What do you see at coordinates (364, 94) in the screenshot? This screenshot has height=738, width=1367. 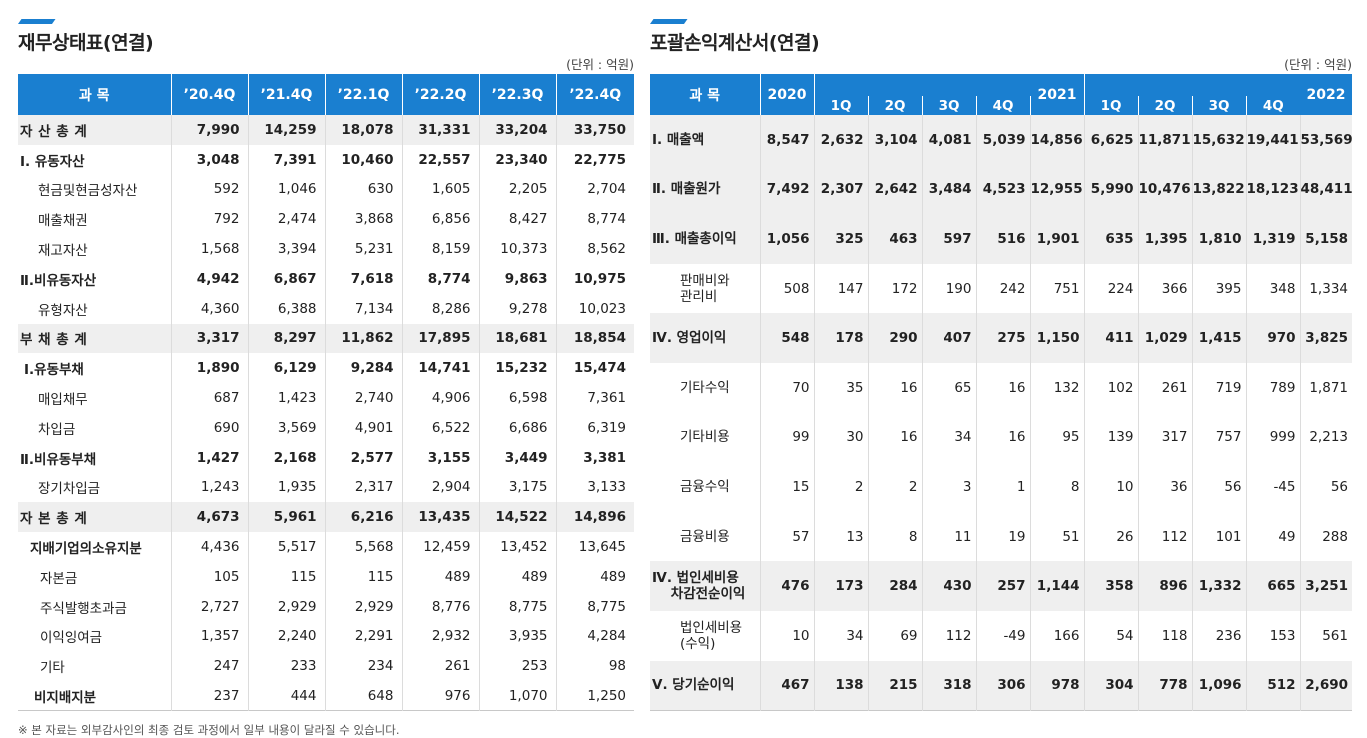 I see `header-period: ’22.1Q` at bounding box center [364, 94].